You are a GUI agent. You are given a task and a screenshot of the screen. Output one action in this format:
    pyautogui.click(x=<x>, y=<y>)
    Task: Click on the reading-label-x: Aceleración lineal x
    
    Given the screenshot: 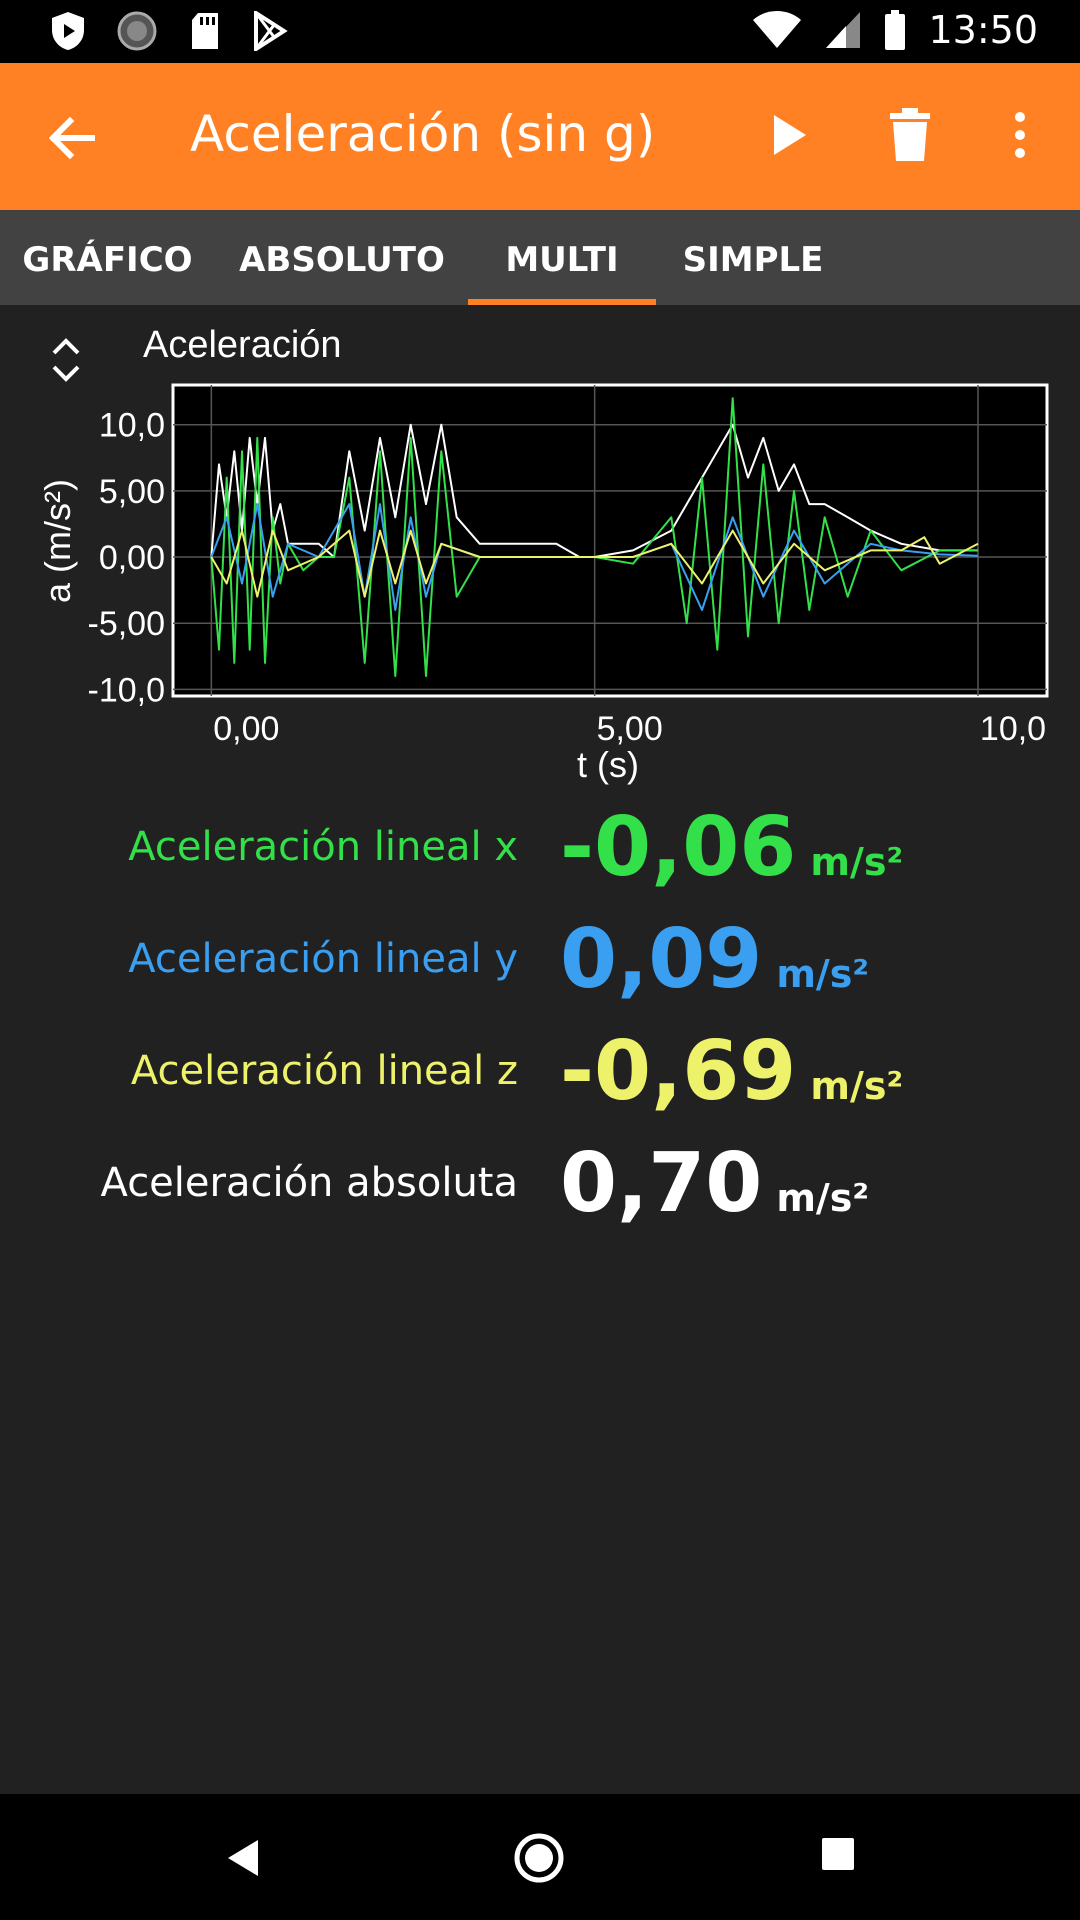 What is the action you would take?
    pyautogui.click(x=323, y=847)
    